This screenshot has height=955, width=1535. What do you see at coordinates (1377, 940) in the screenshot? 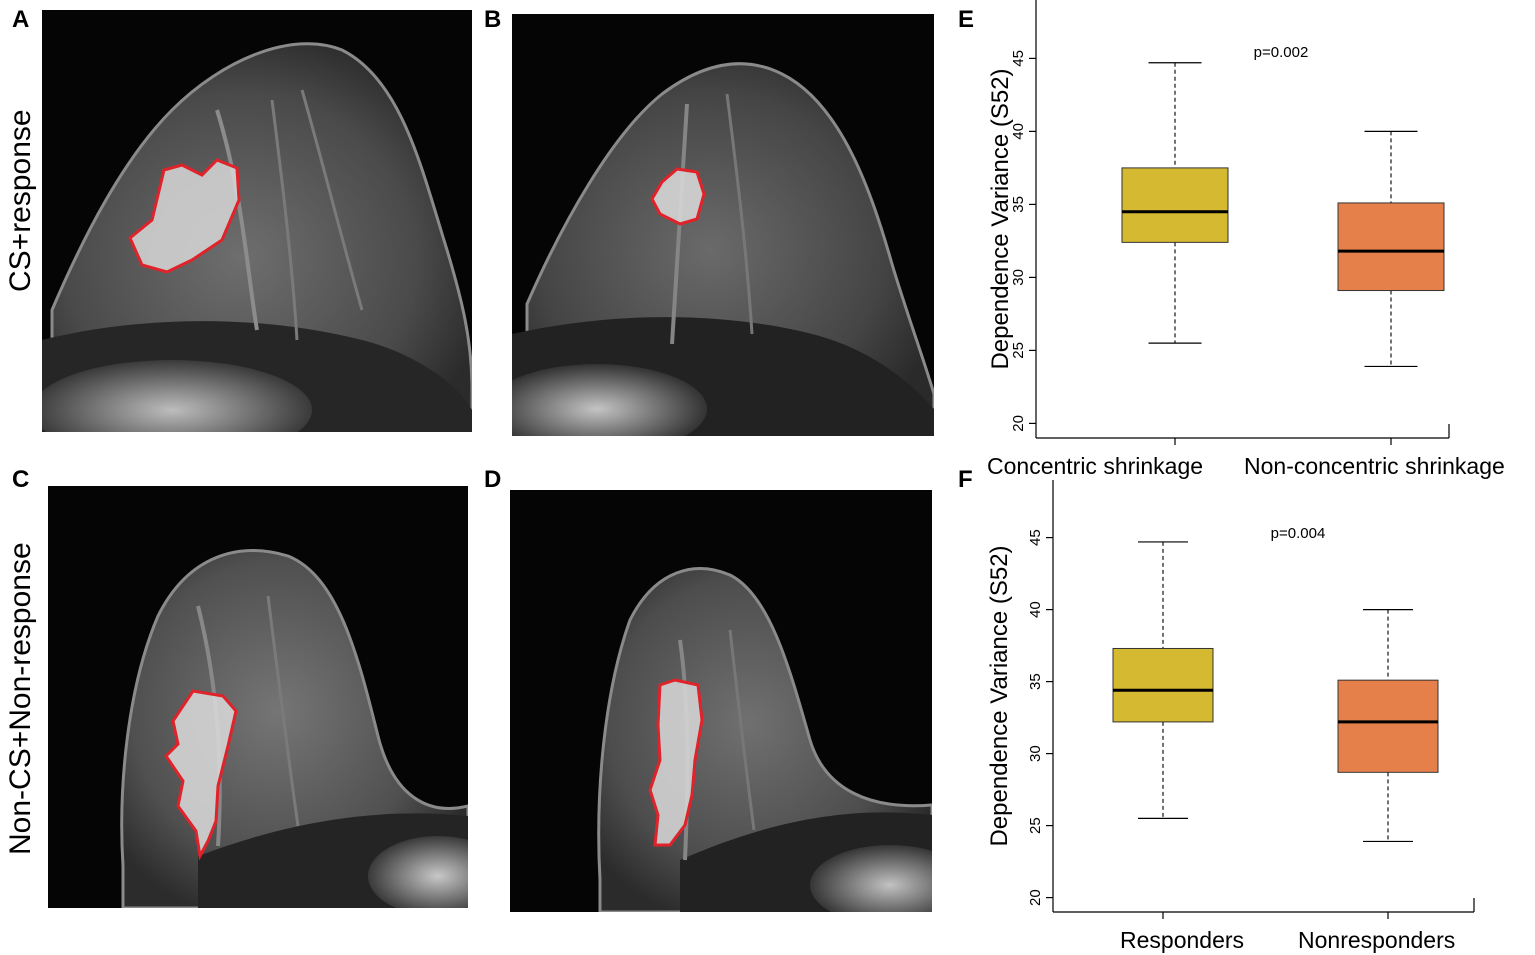
I see `category-label-f-1: Nonresponders` at bounding box center [1377, 940].